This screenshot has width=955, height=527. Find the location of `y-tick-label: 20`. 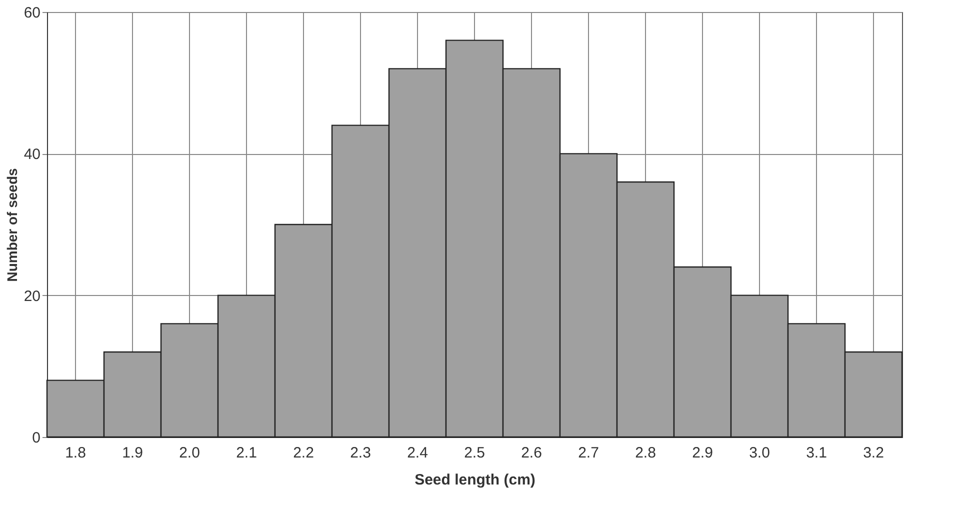

y-tick-label: 20 is located at coordinates (32, 296).